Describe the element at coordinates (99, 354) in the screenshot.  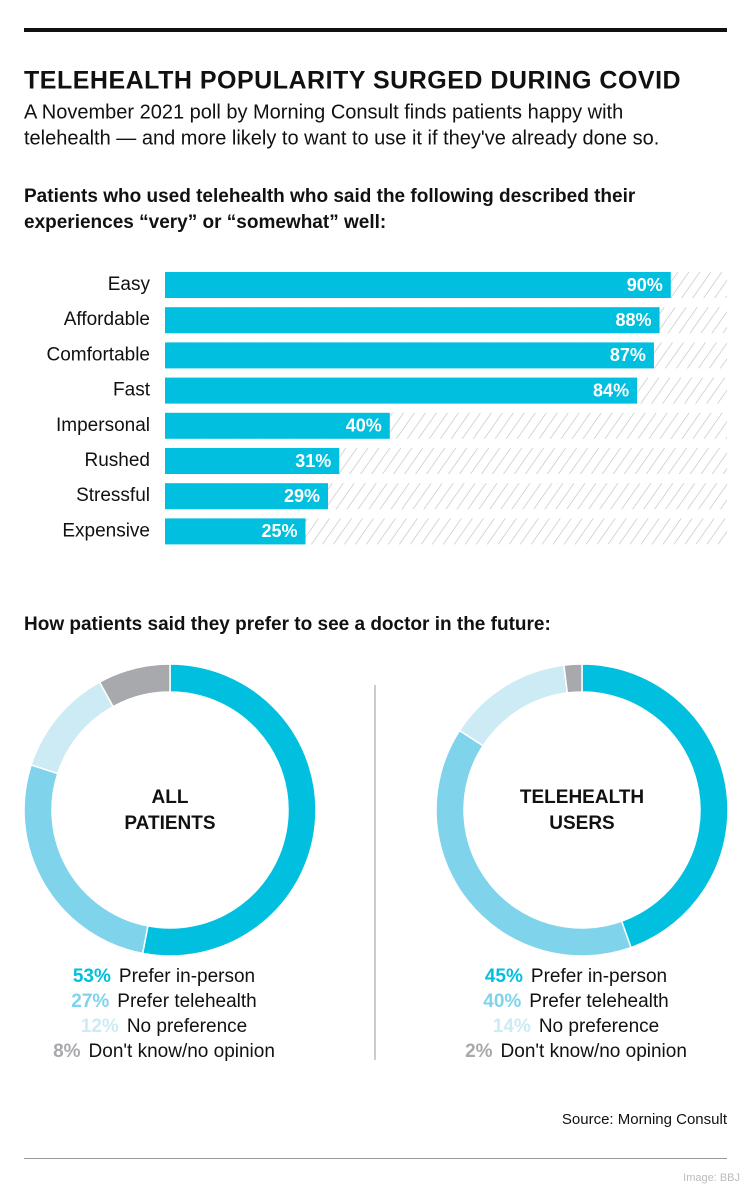
I see `category-label: Comfortable` at that location.